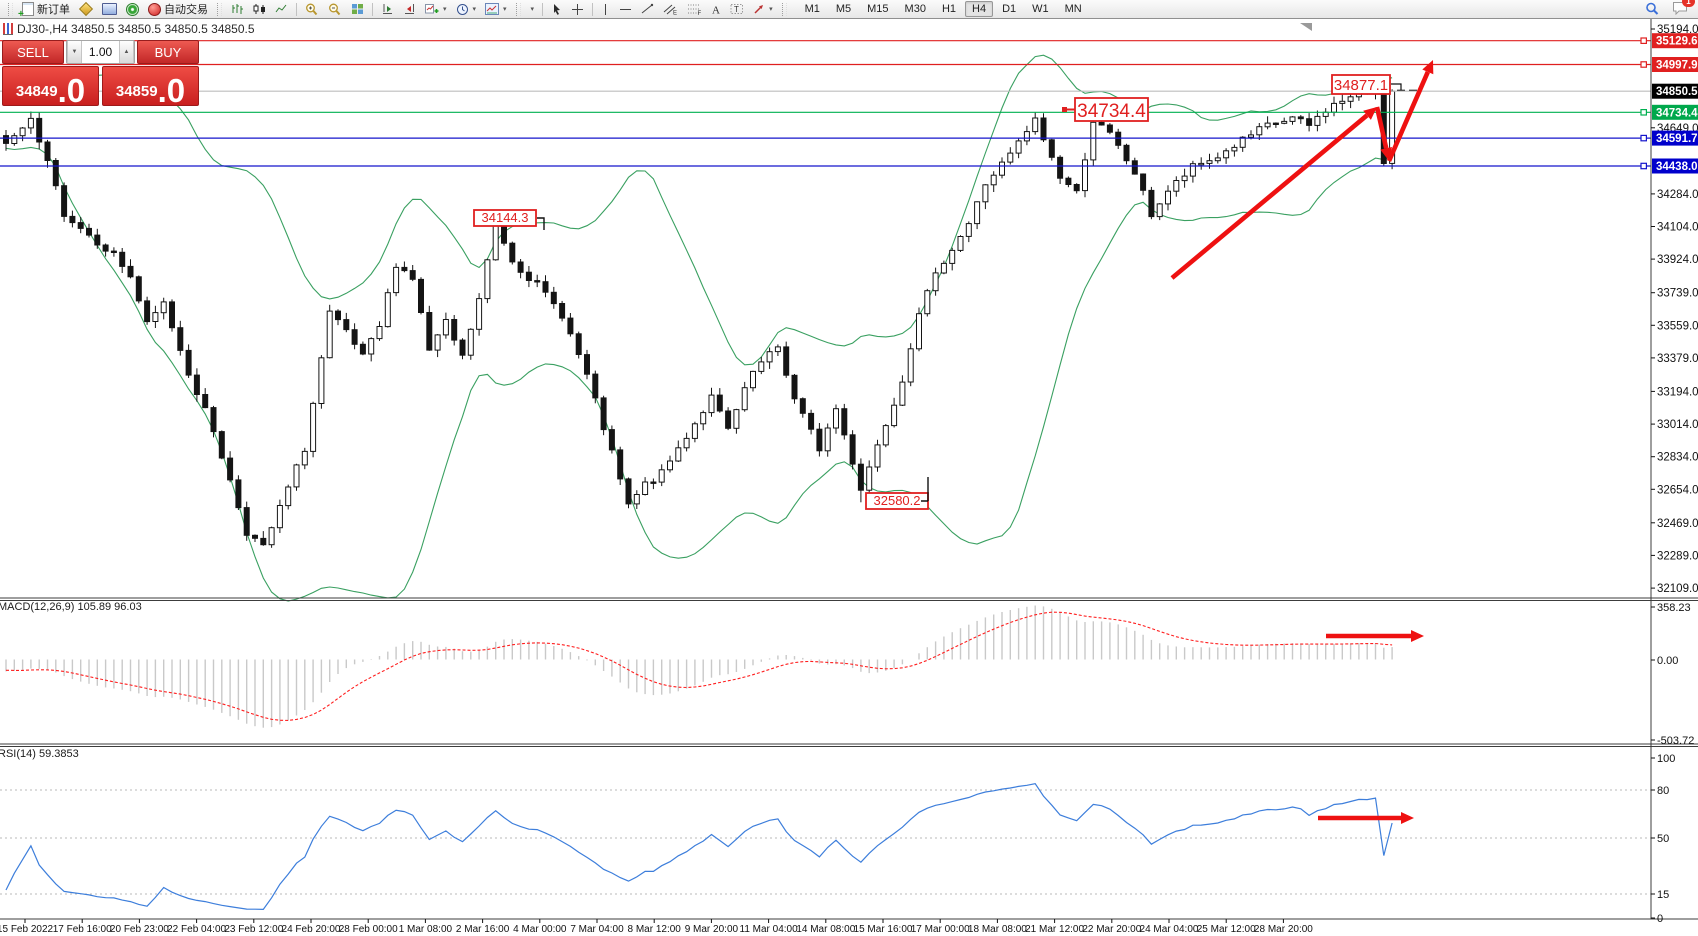  I want to click on trend-arrowhead, so click(1370, 113).